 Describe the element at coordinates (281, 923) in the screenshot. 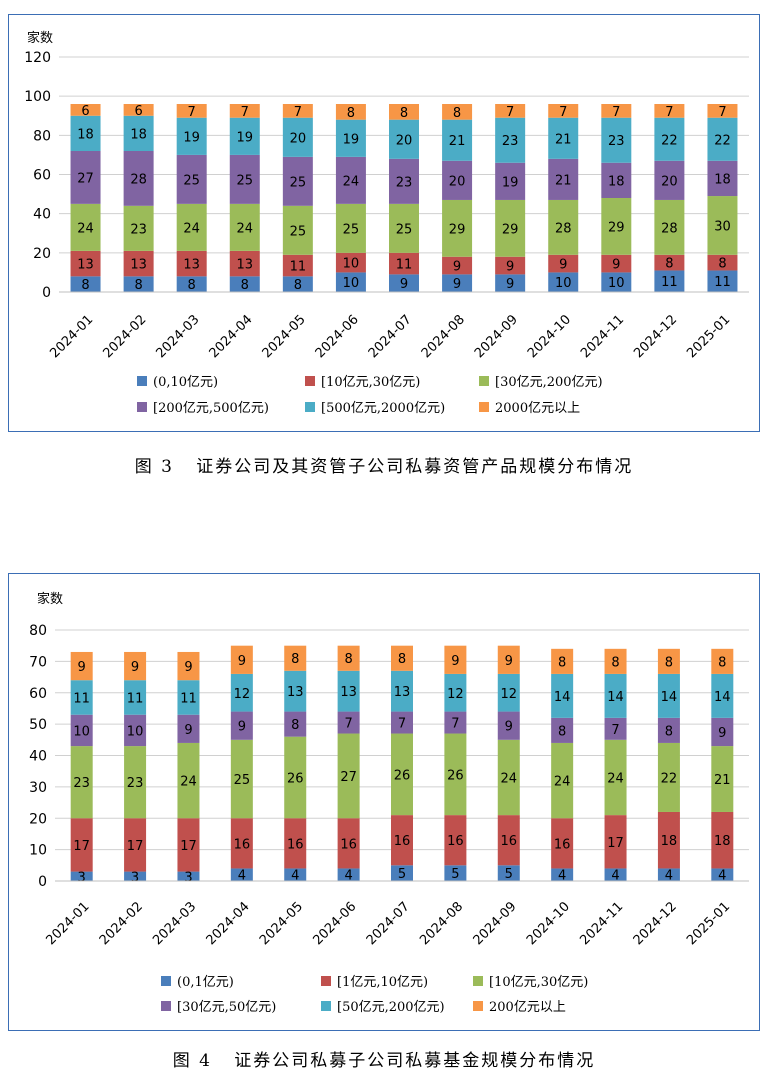

I see `x-tick-label: 2024-05` at that location.